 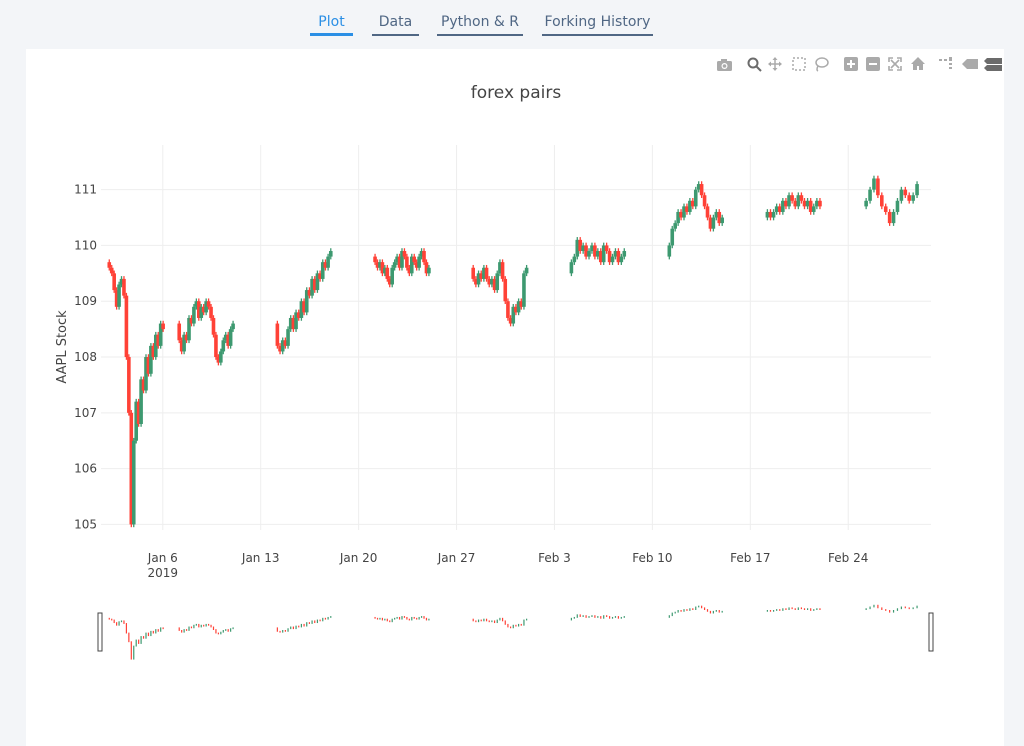 I want to click on pan-icon, so click(x=775, y=64).